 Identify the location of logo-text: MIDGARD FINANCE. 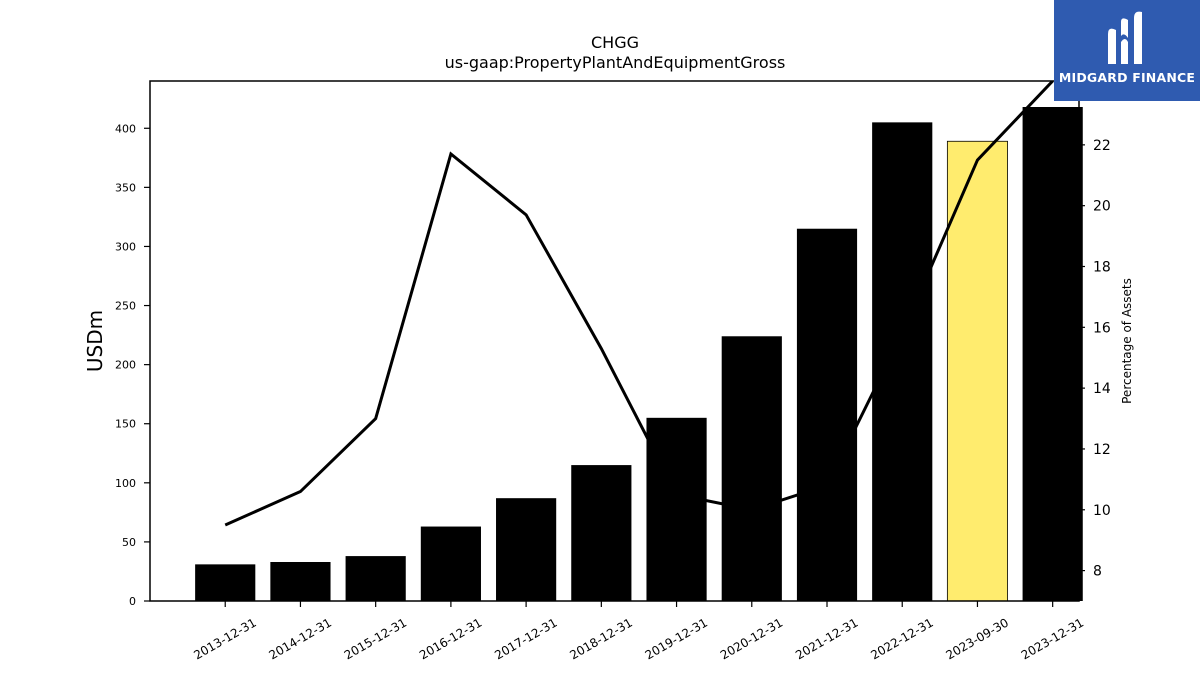
(1127, 77).